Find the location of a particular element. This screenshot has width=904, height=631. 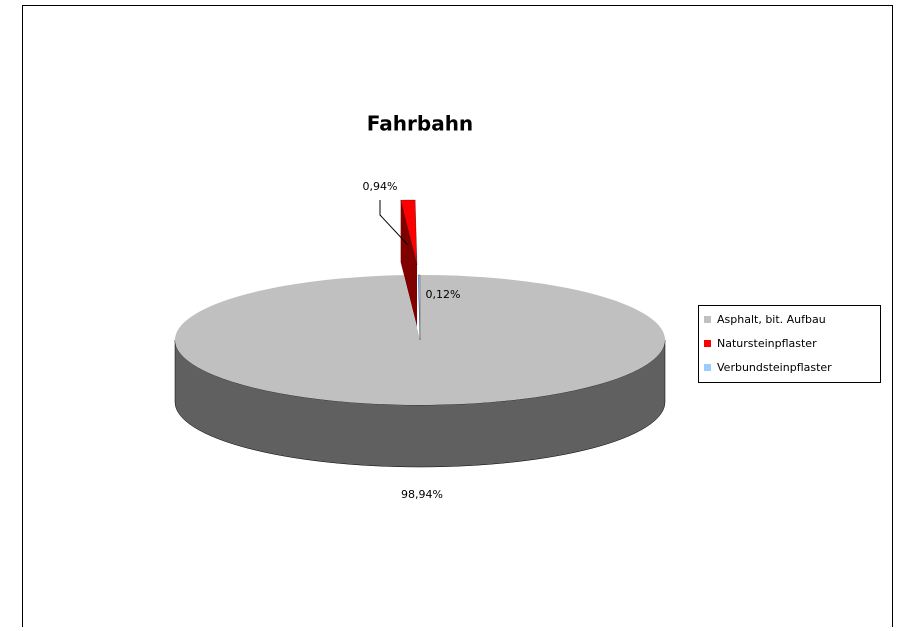

legend-label: Natursteinpflaster is located at coordinates (767, 343).